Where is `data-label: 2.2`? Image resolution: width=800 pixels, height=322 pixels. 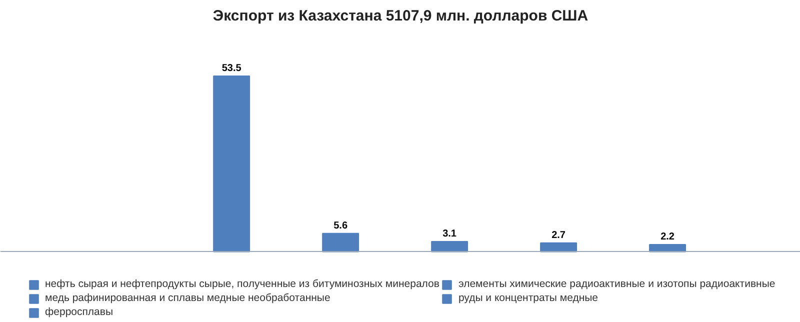
data-label: 2.2 is located at coordinates (667, 237).